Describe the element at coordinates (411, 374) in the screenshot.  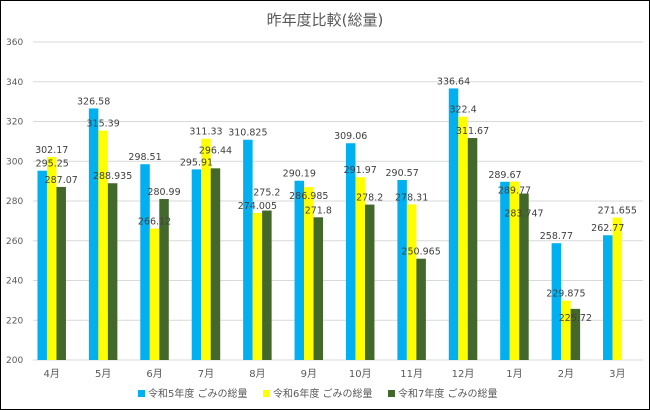
I see `x-tick-label: 11月` at that location.